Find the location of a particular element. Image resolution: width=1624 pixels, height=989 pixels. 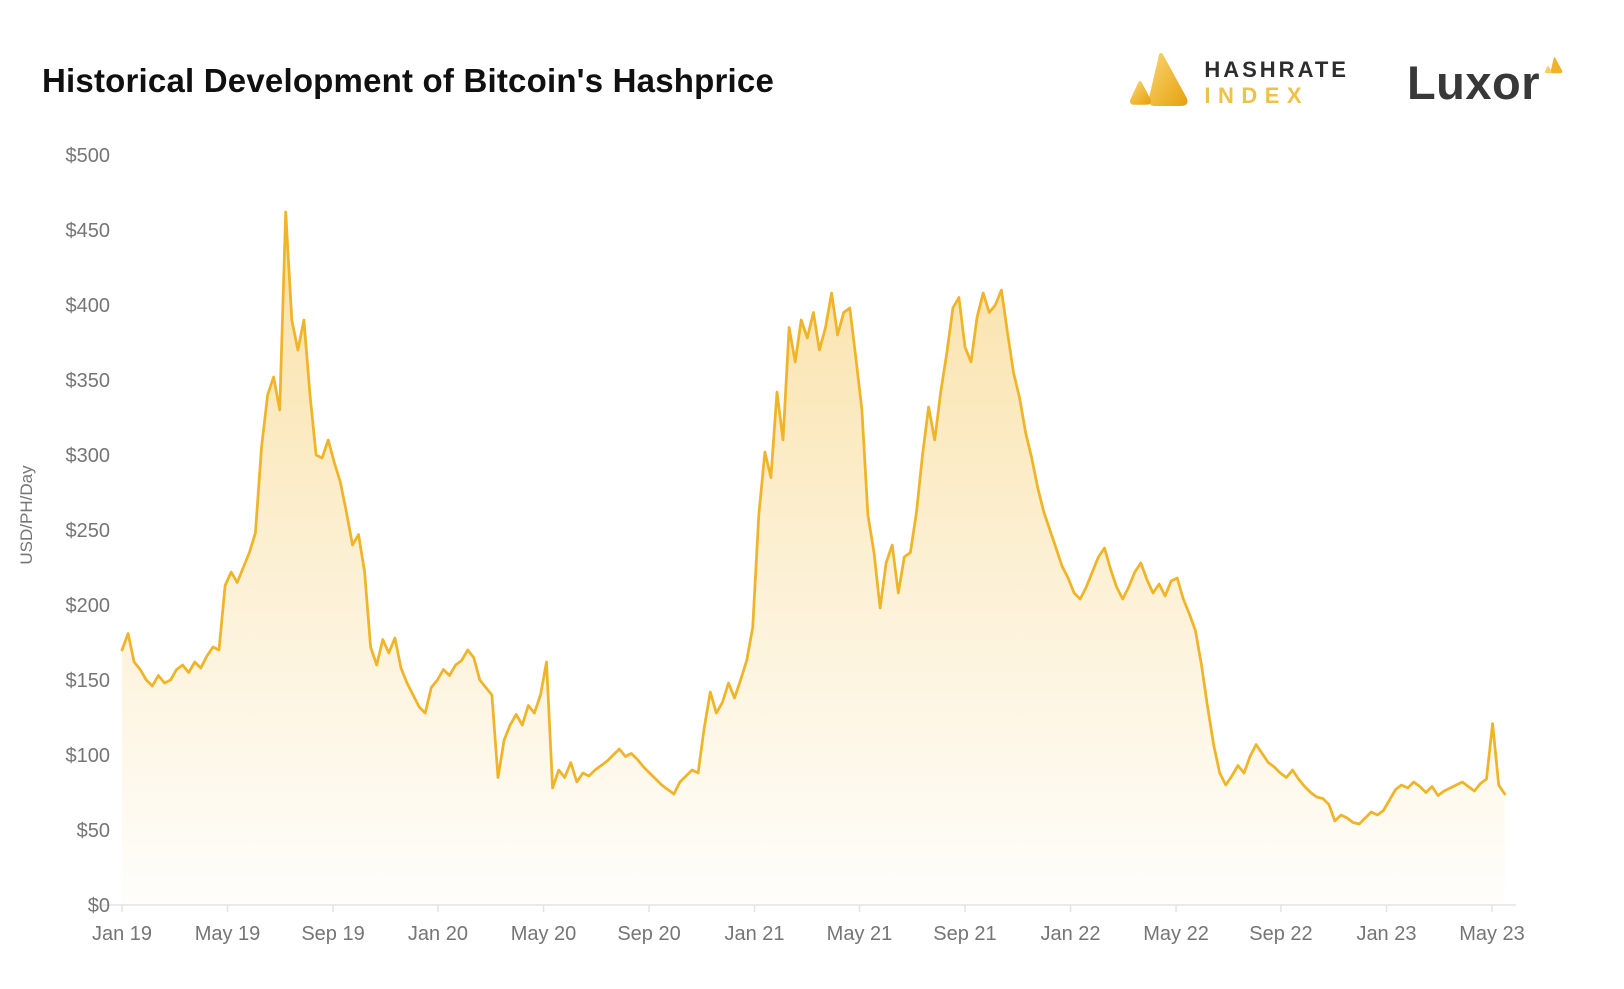

y-tick-label: $400 is located at coordinates (88, 306).